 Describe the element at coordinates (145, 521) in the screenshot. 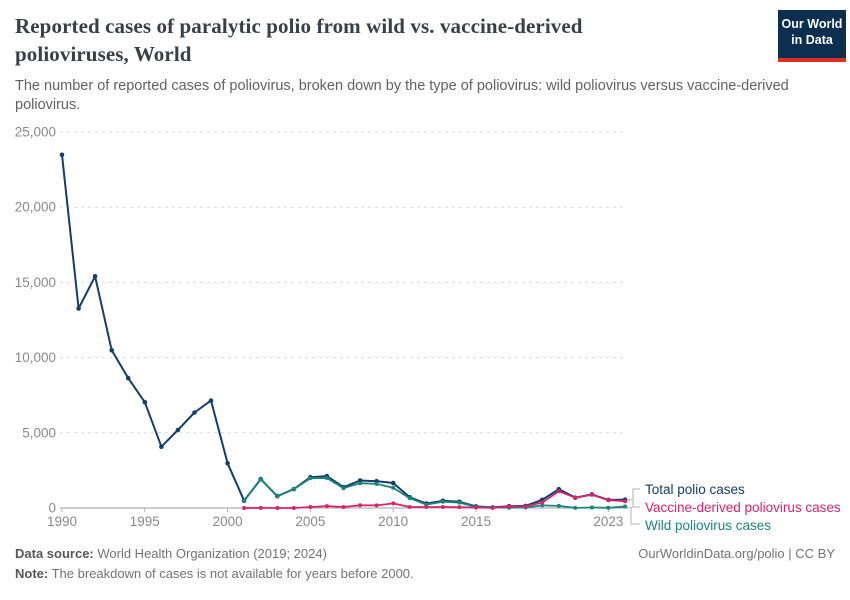

I see `x-tick-label: 1995` at that location.